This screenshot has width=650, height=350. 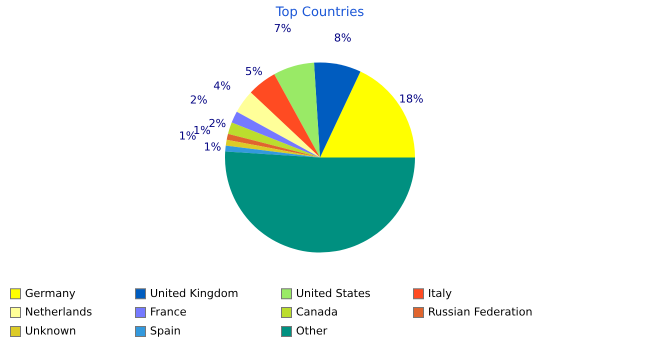 What do you see at coordinates (343, 38) in the screenshot?
I see `data-label: 8%` at bounding box center [343, 38].